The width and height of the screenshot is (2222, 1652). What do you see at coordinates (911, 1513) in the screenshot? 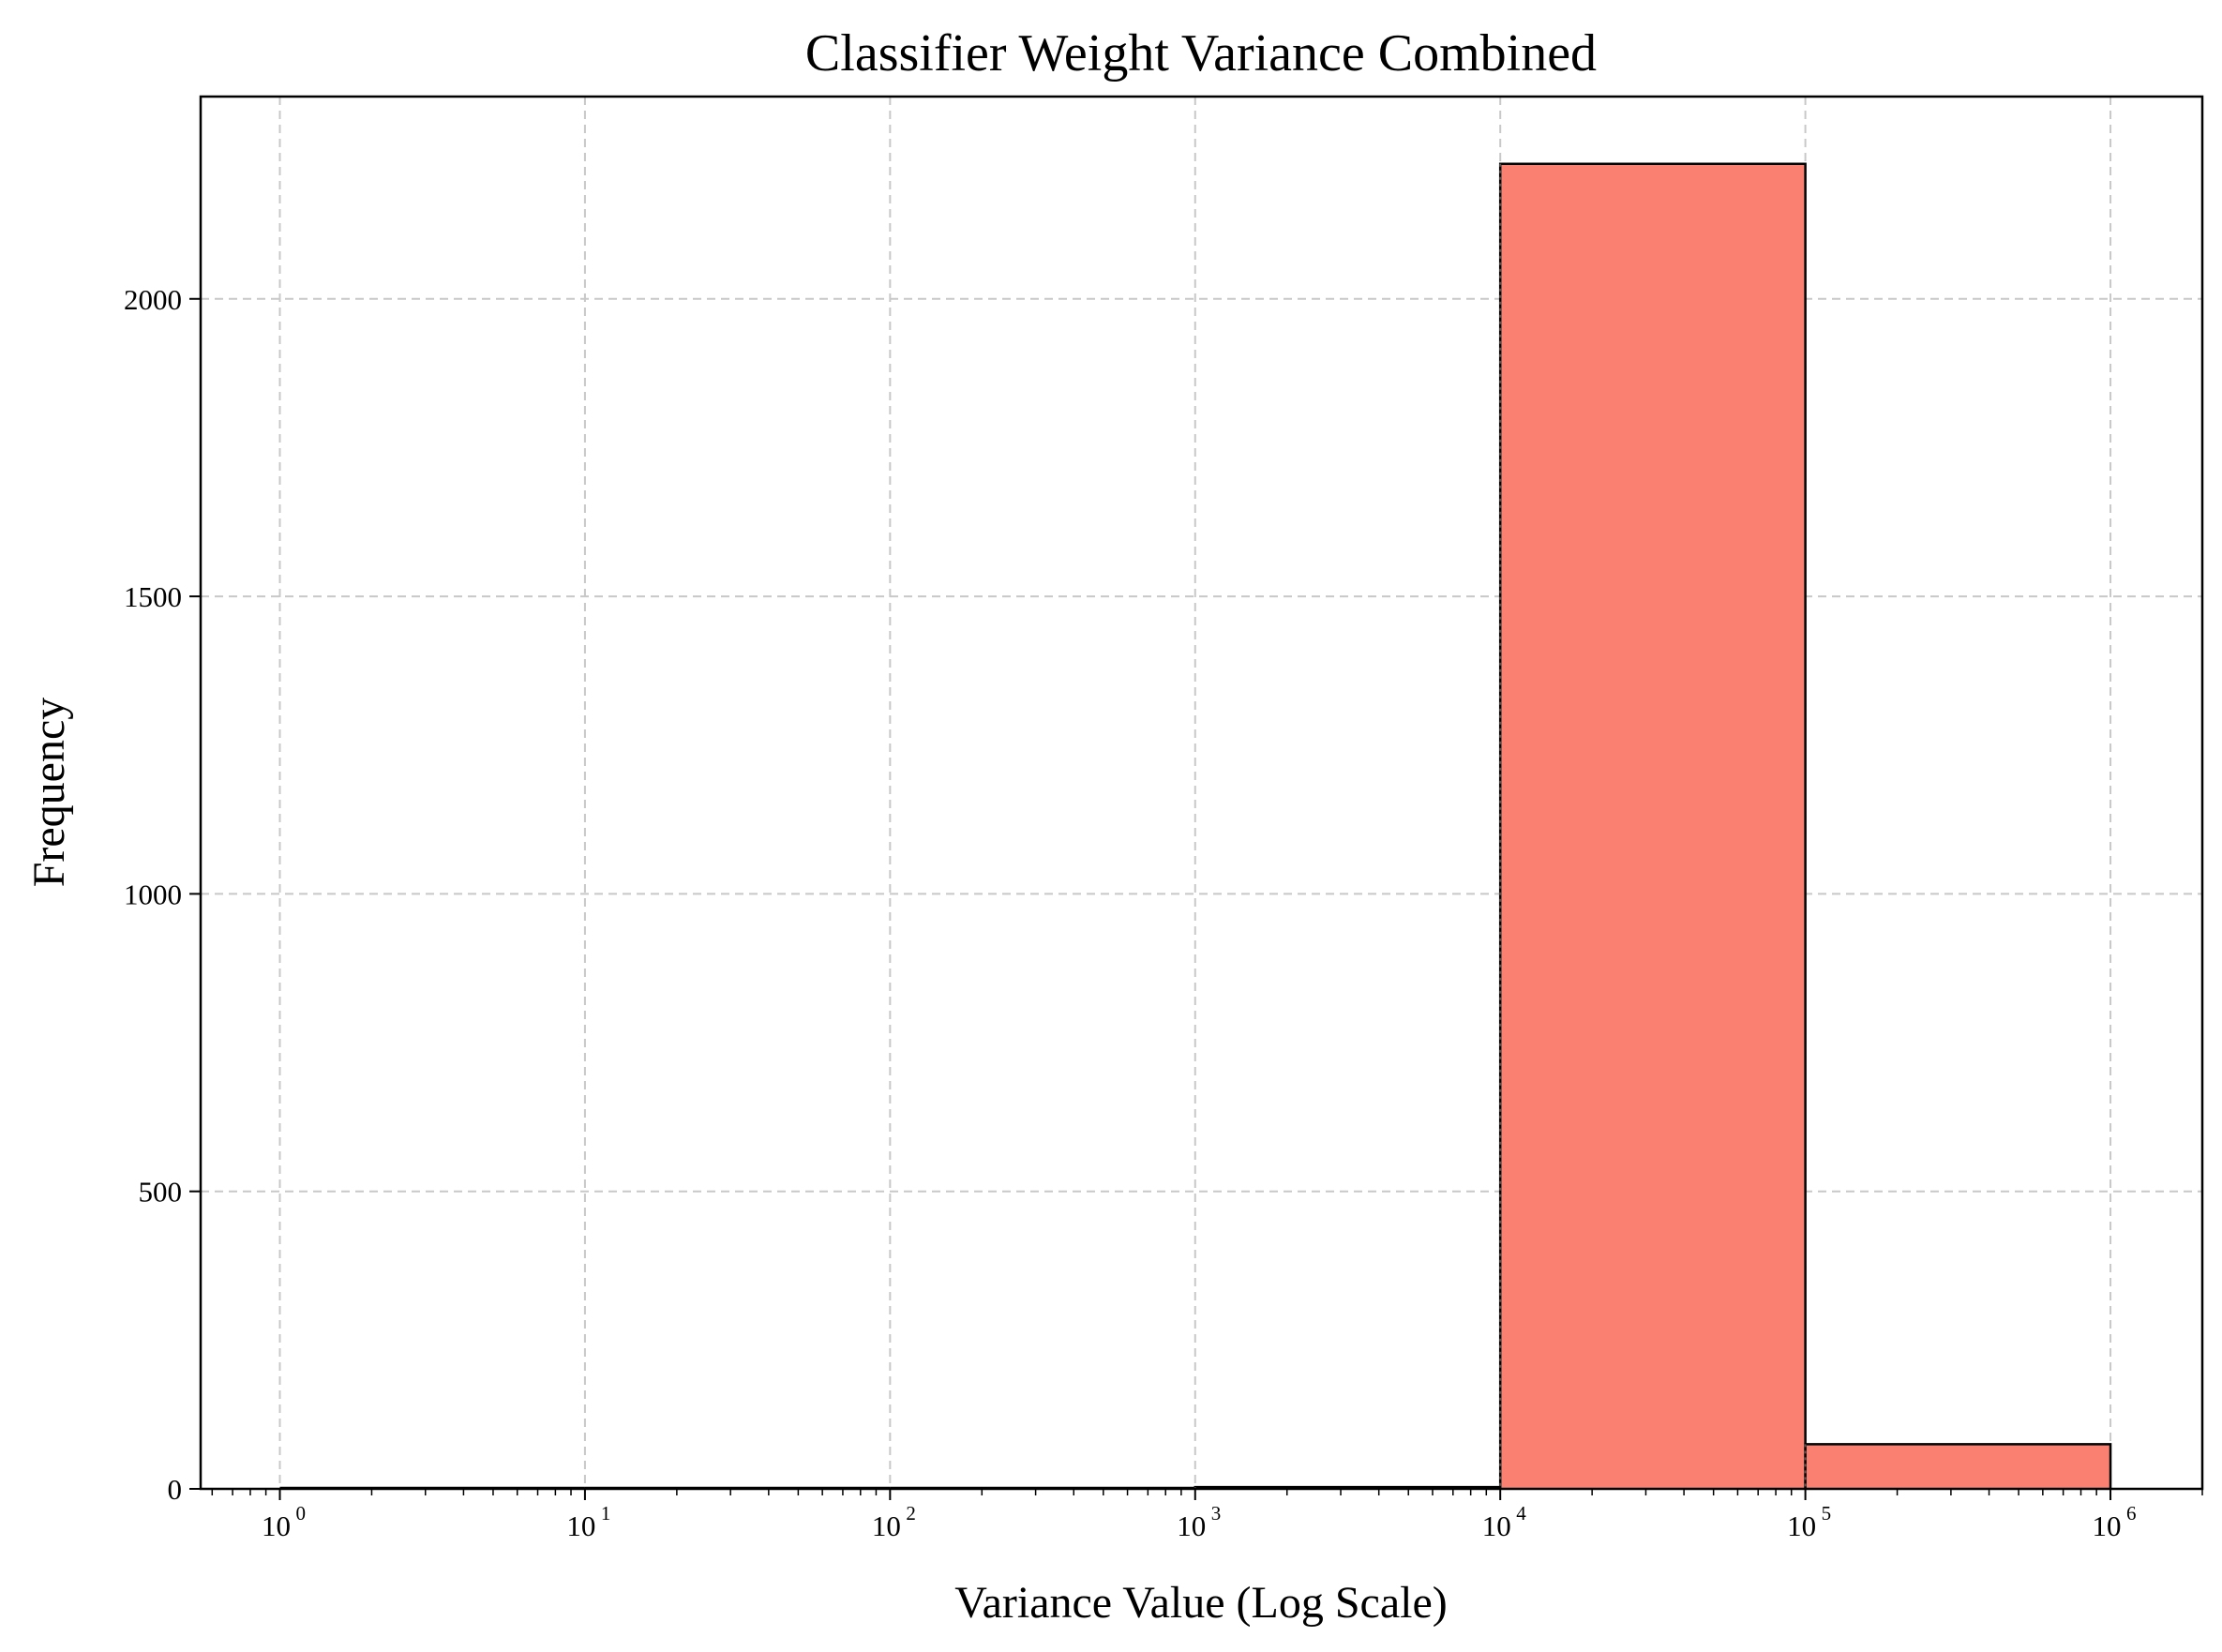
I see `x-tick-exponent-2: 2` at bounding box center [911, 1513].